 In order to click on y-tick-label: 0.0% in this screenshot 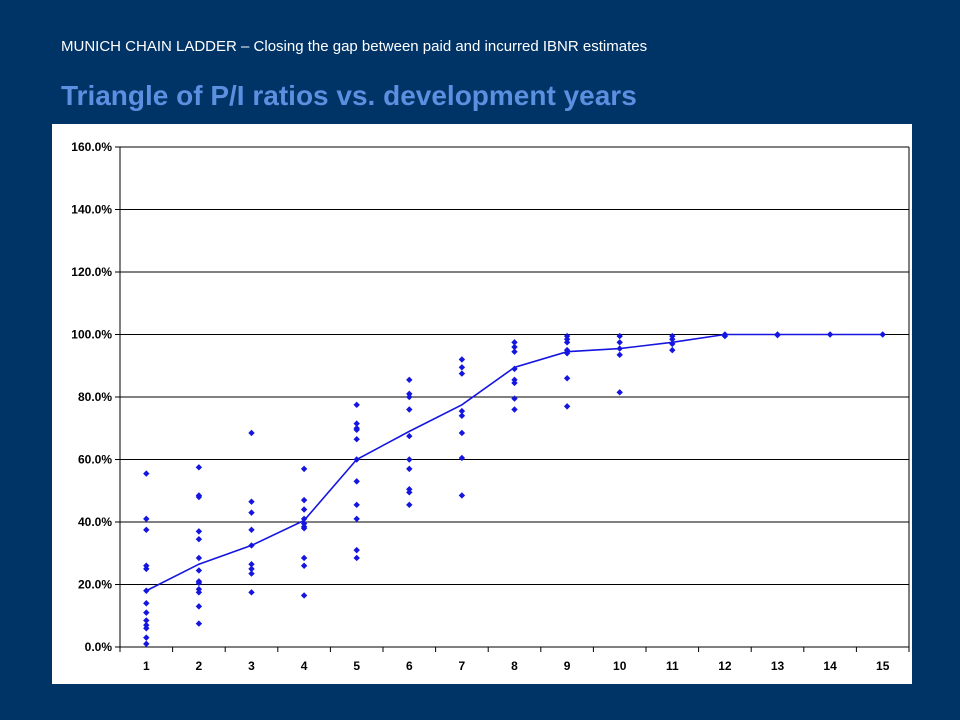, I will do `click(99, 647)`.